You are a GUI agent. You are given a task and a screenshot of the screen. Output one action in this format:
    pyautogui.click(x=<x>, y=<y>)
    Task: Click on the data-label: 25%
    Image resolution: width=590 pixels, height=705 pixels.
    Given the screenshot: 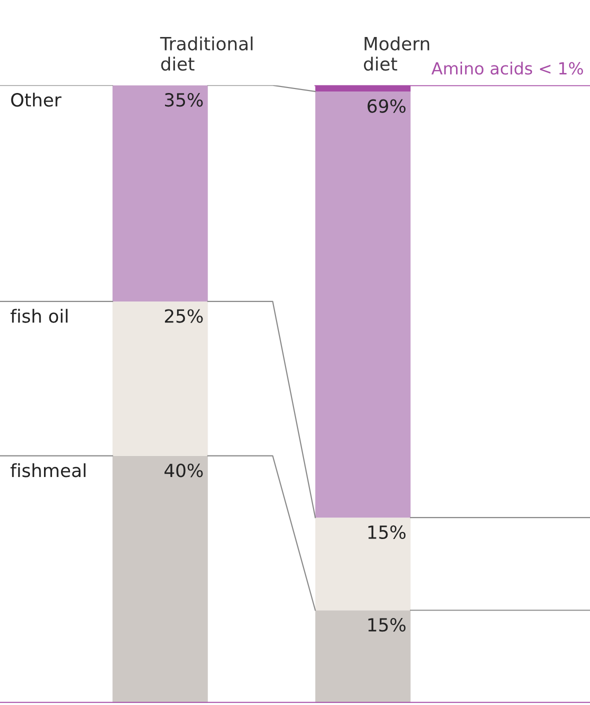 What is the action you would take?
    pyautogui.click(x=183, y=316)
    